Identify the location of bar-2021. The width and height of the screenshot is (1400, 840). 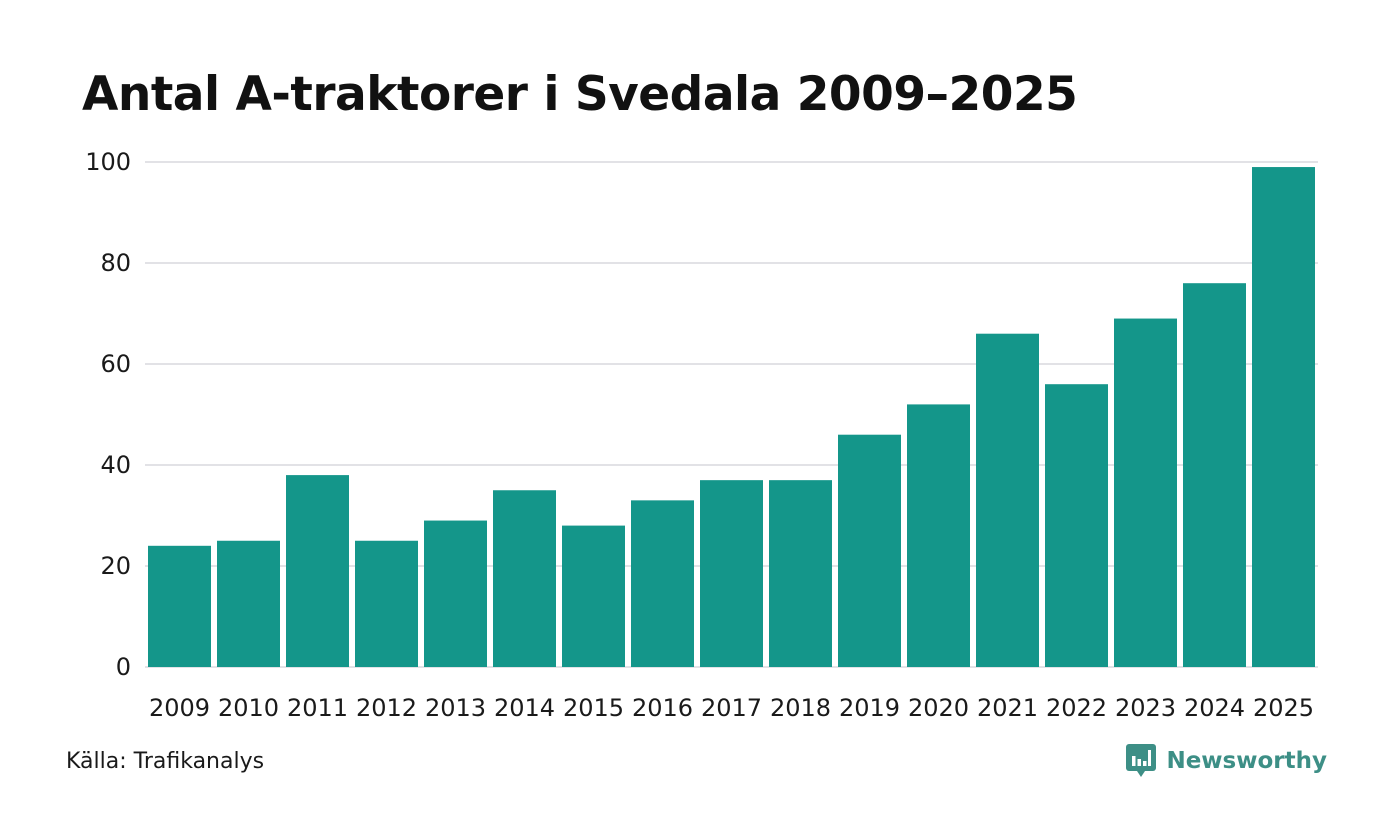
(1007, 500).